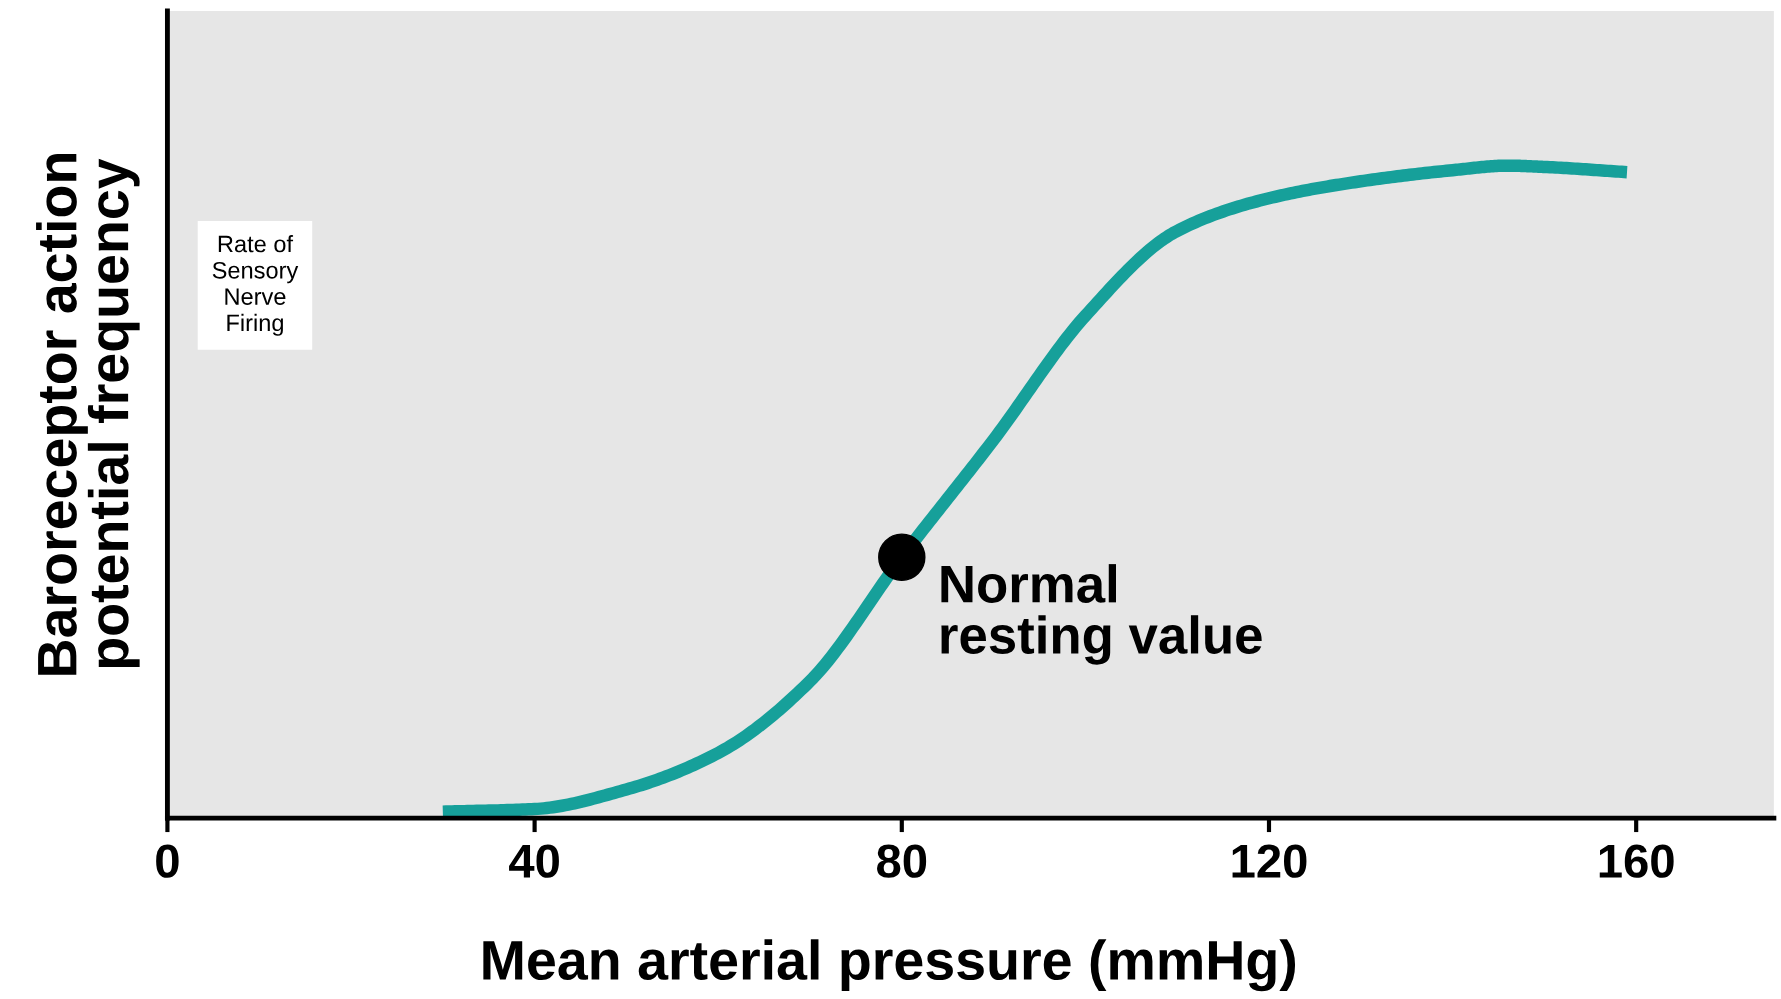 This screenshot has width=1781, height=999. Describe the element at coordinates (534, 861) in the screenshot. I see `x-tick-label: 40` at that location.